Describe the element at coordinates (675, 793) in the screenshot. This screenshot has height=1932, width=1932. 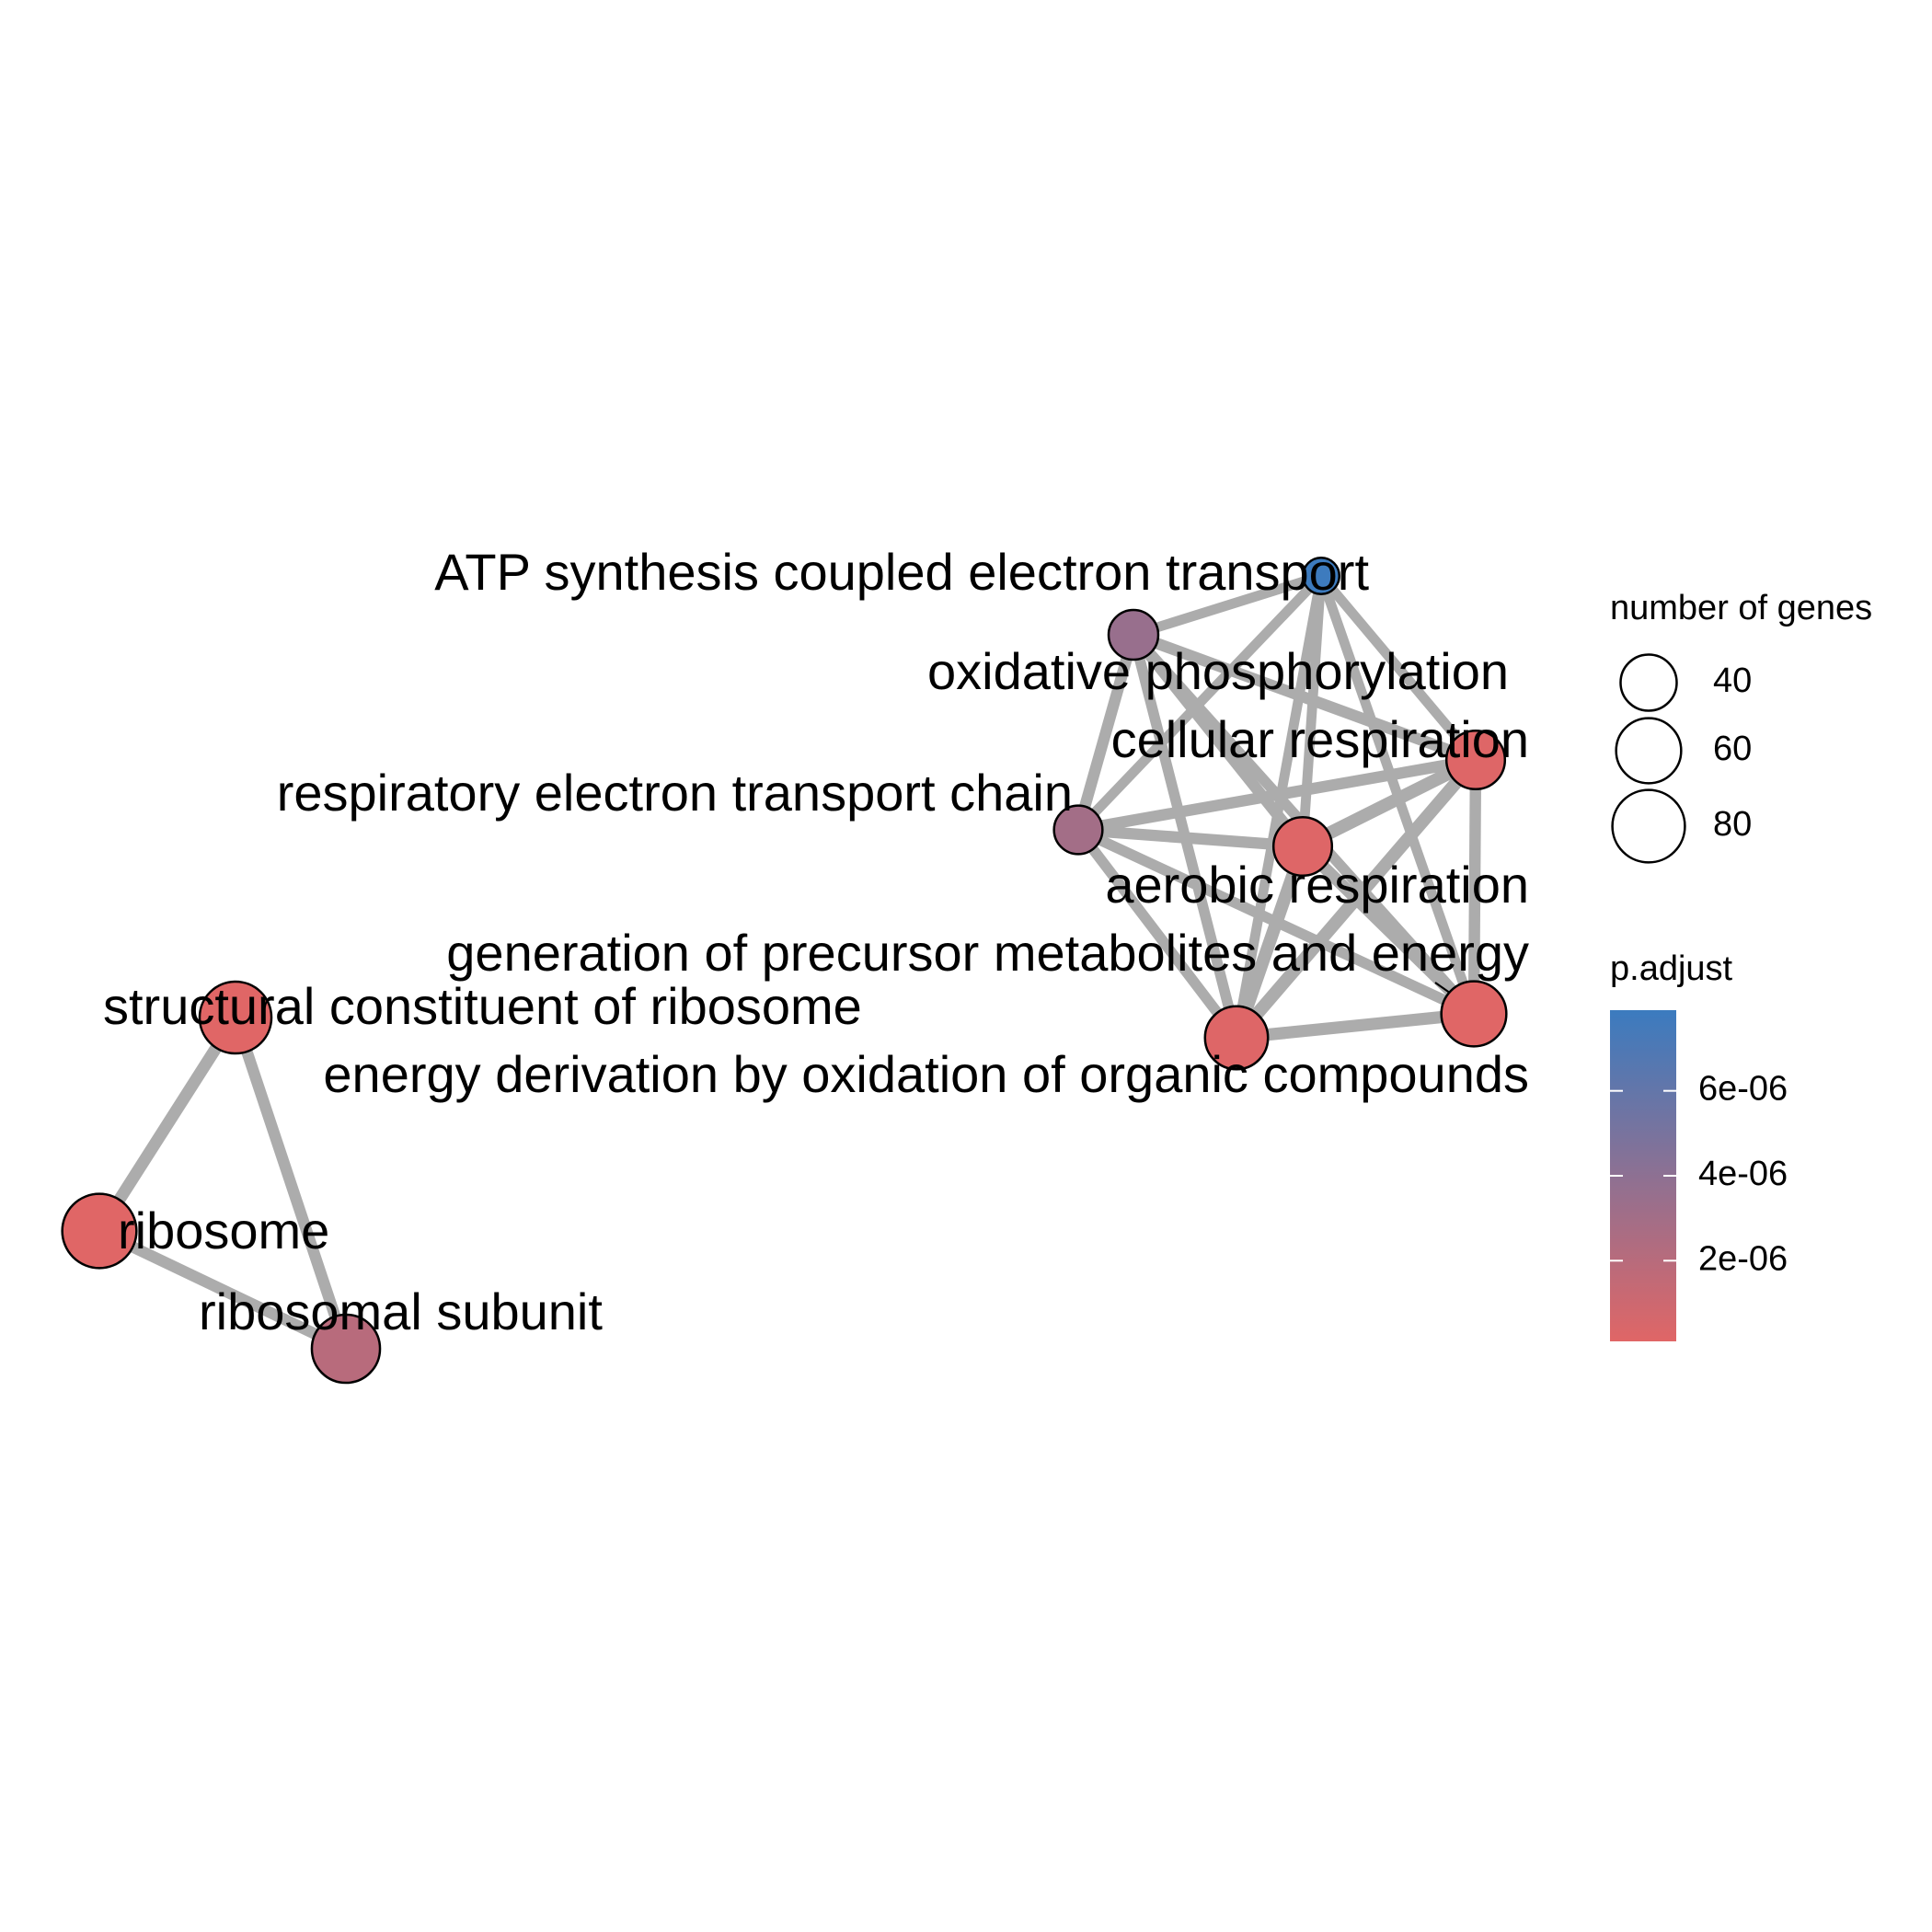
I see `node-label-retc: respiratory electron transport chain` at that location.